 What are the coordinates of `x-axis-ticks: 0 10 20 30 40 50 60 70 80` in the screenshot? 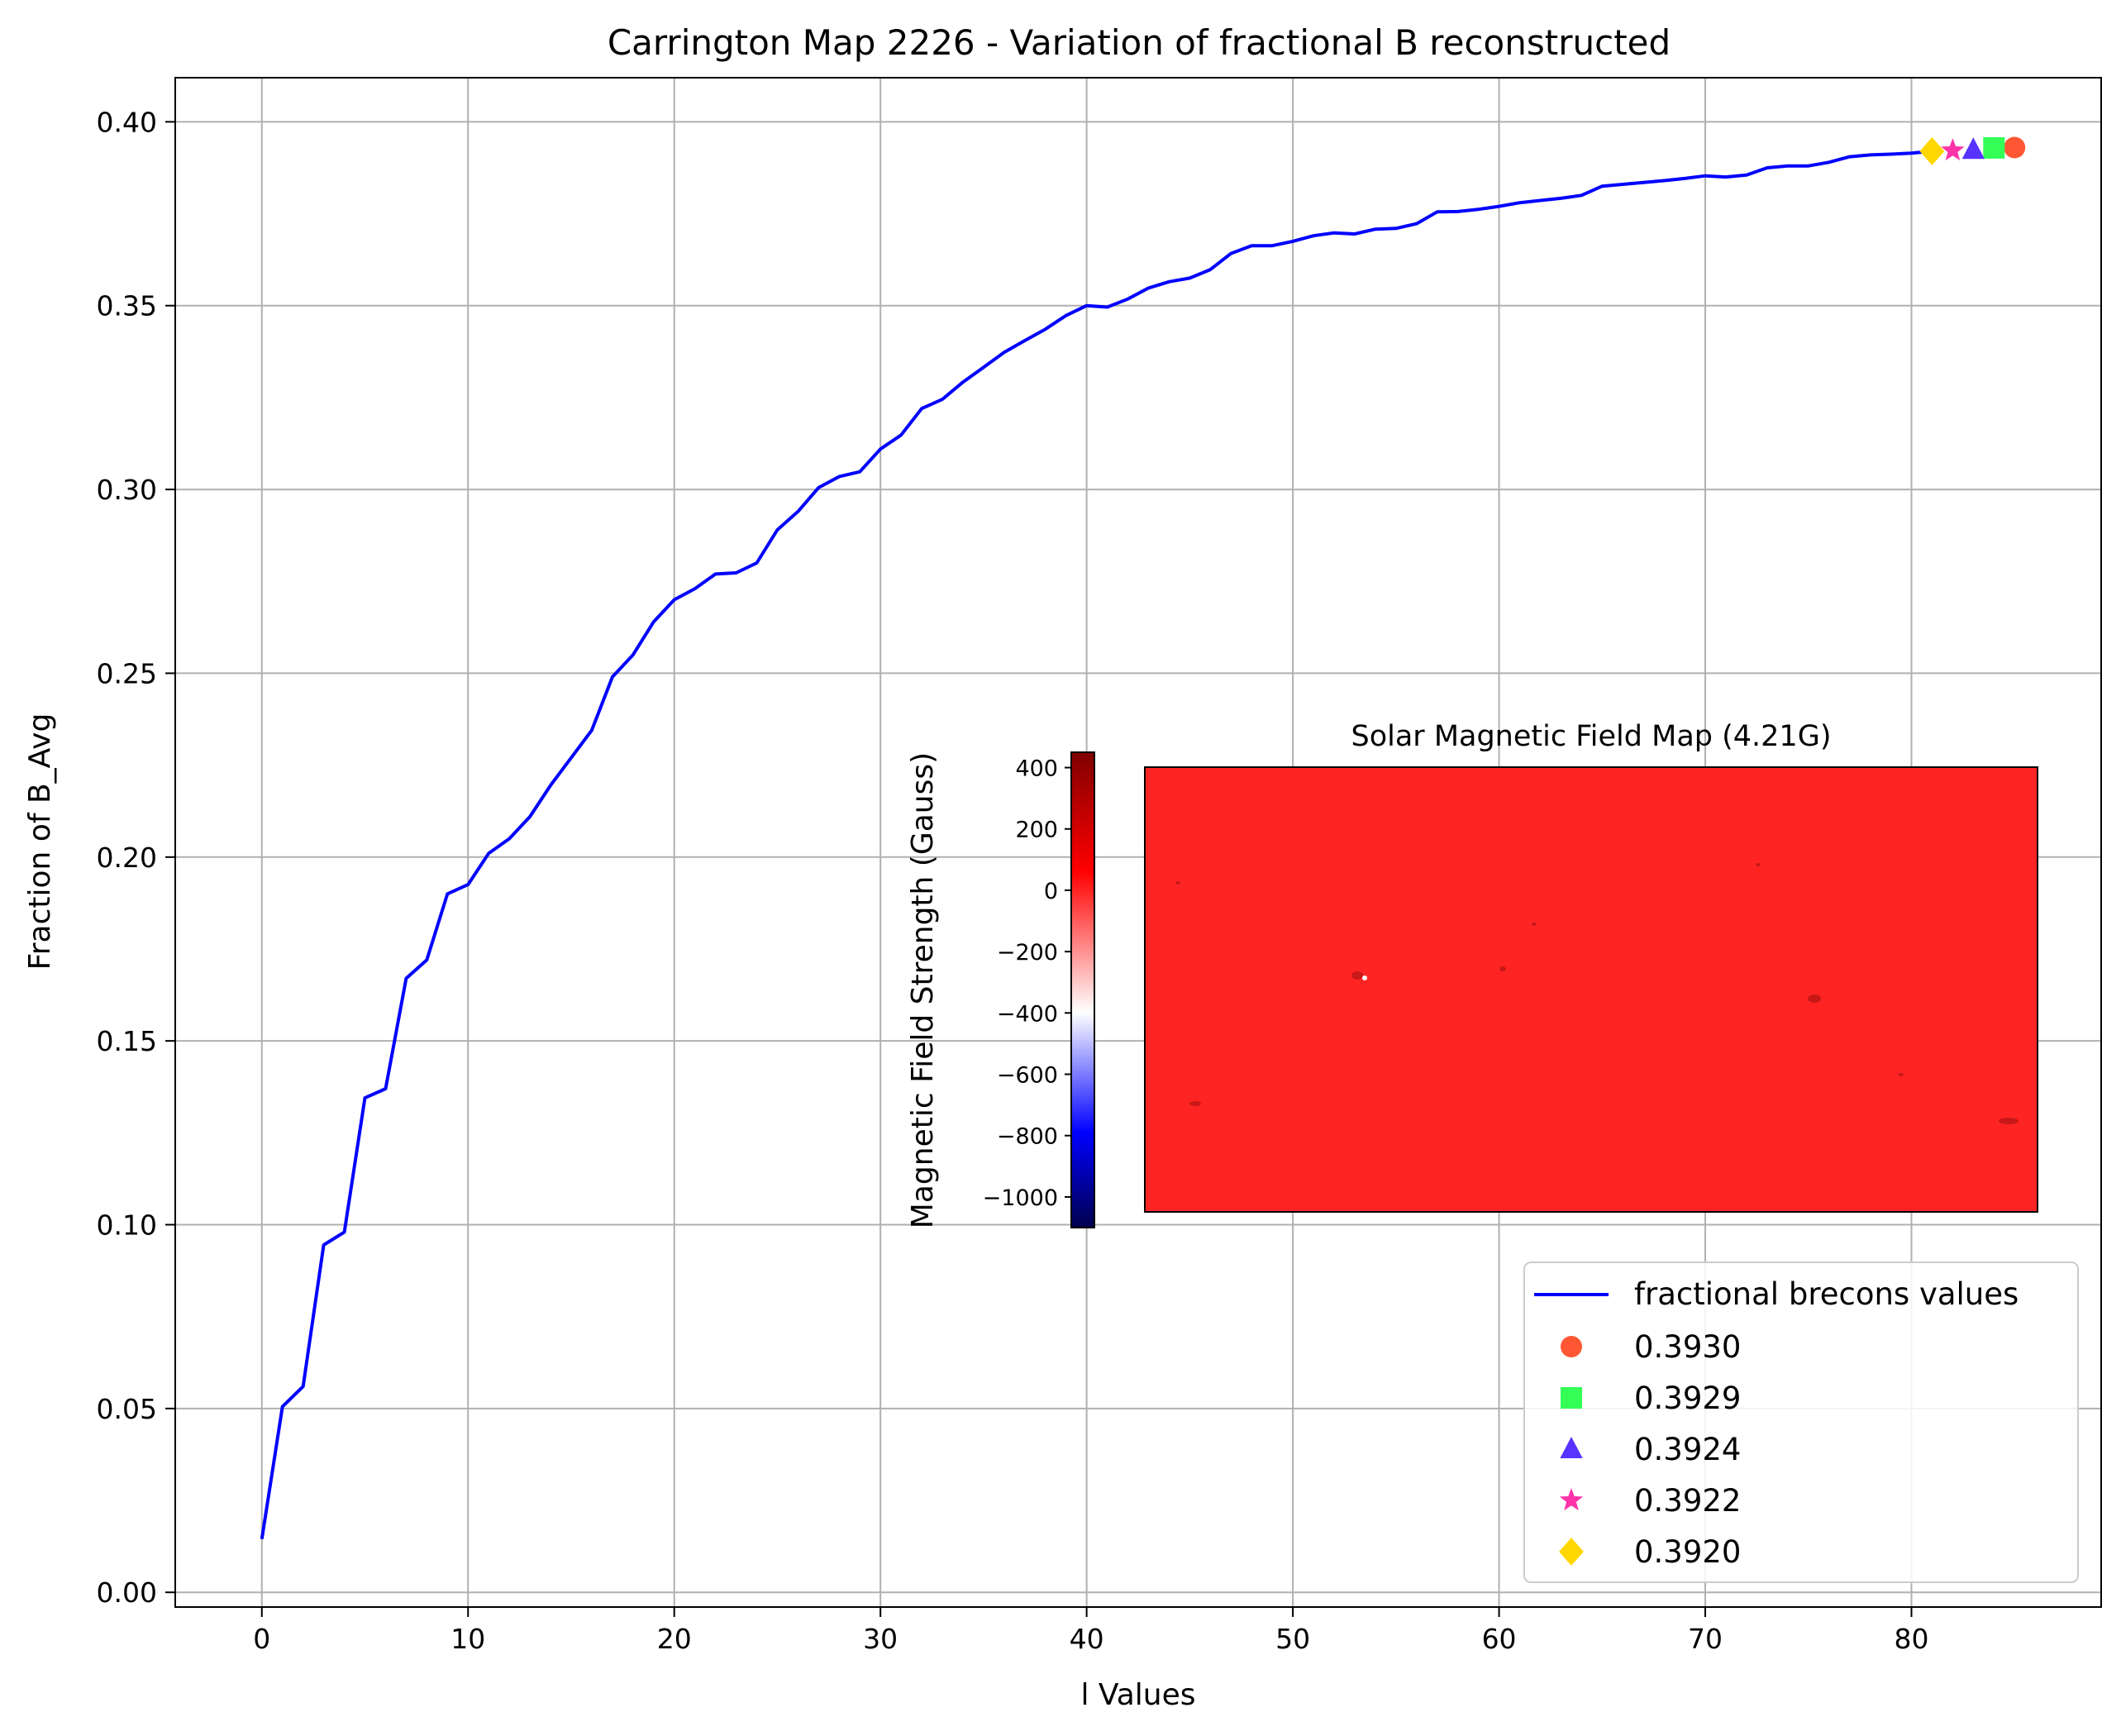 It's located at (1090, 1631).